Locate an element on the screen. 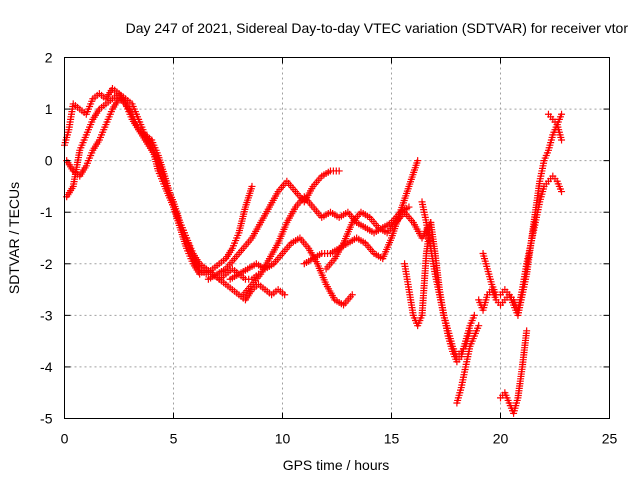  x-tick-label: 0 is located at coordinates (65, 439).